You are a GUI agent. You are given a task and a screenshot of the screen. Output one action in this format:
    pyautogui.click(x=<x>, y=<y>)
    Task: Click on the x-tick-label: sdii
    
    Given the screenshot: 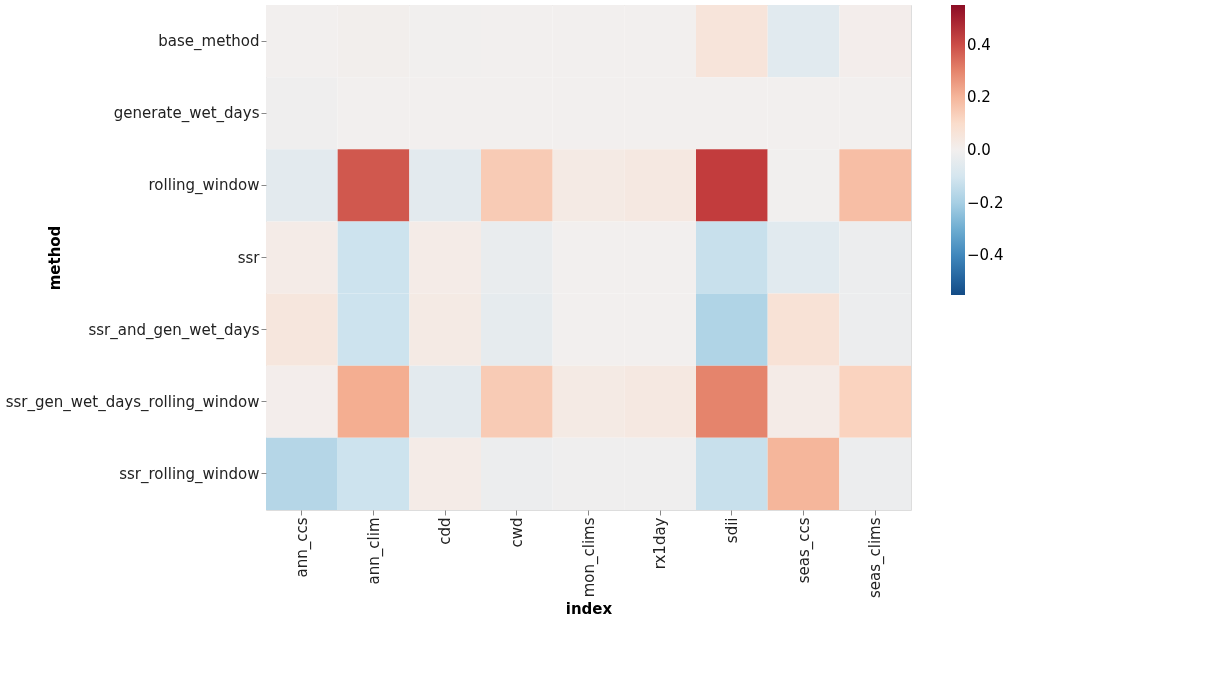 What is the action you would take?
    pyautogui.click(x=731, y=530)
    